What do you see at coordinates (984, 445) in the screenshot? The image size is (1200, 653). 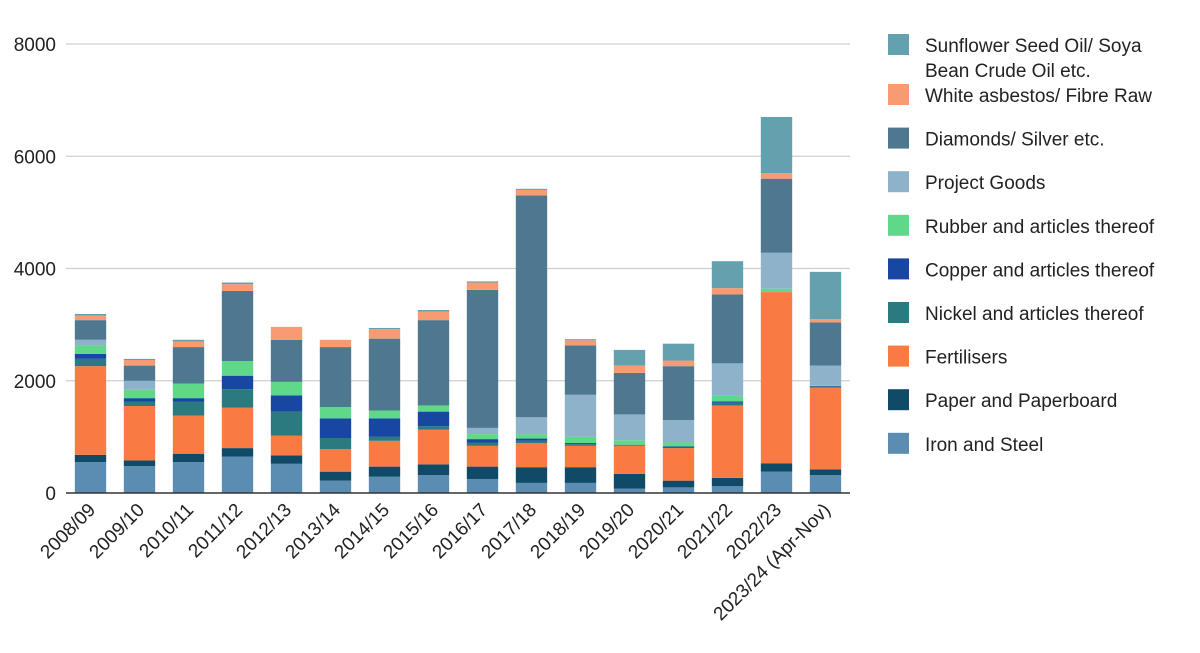 I see `legend-label: Iron and Steel` at bounding box center [984, 445].